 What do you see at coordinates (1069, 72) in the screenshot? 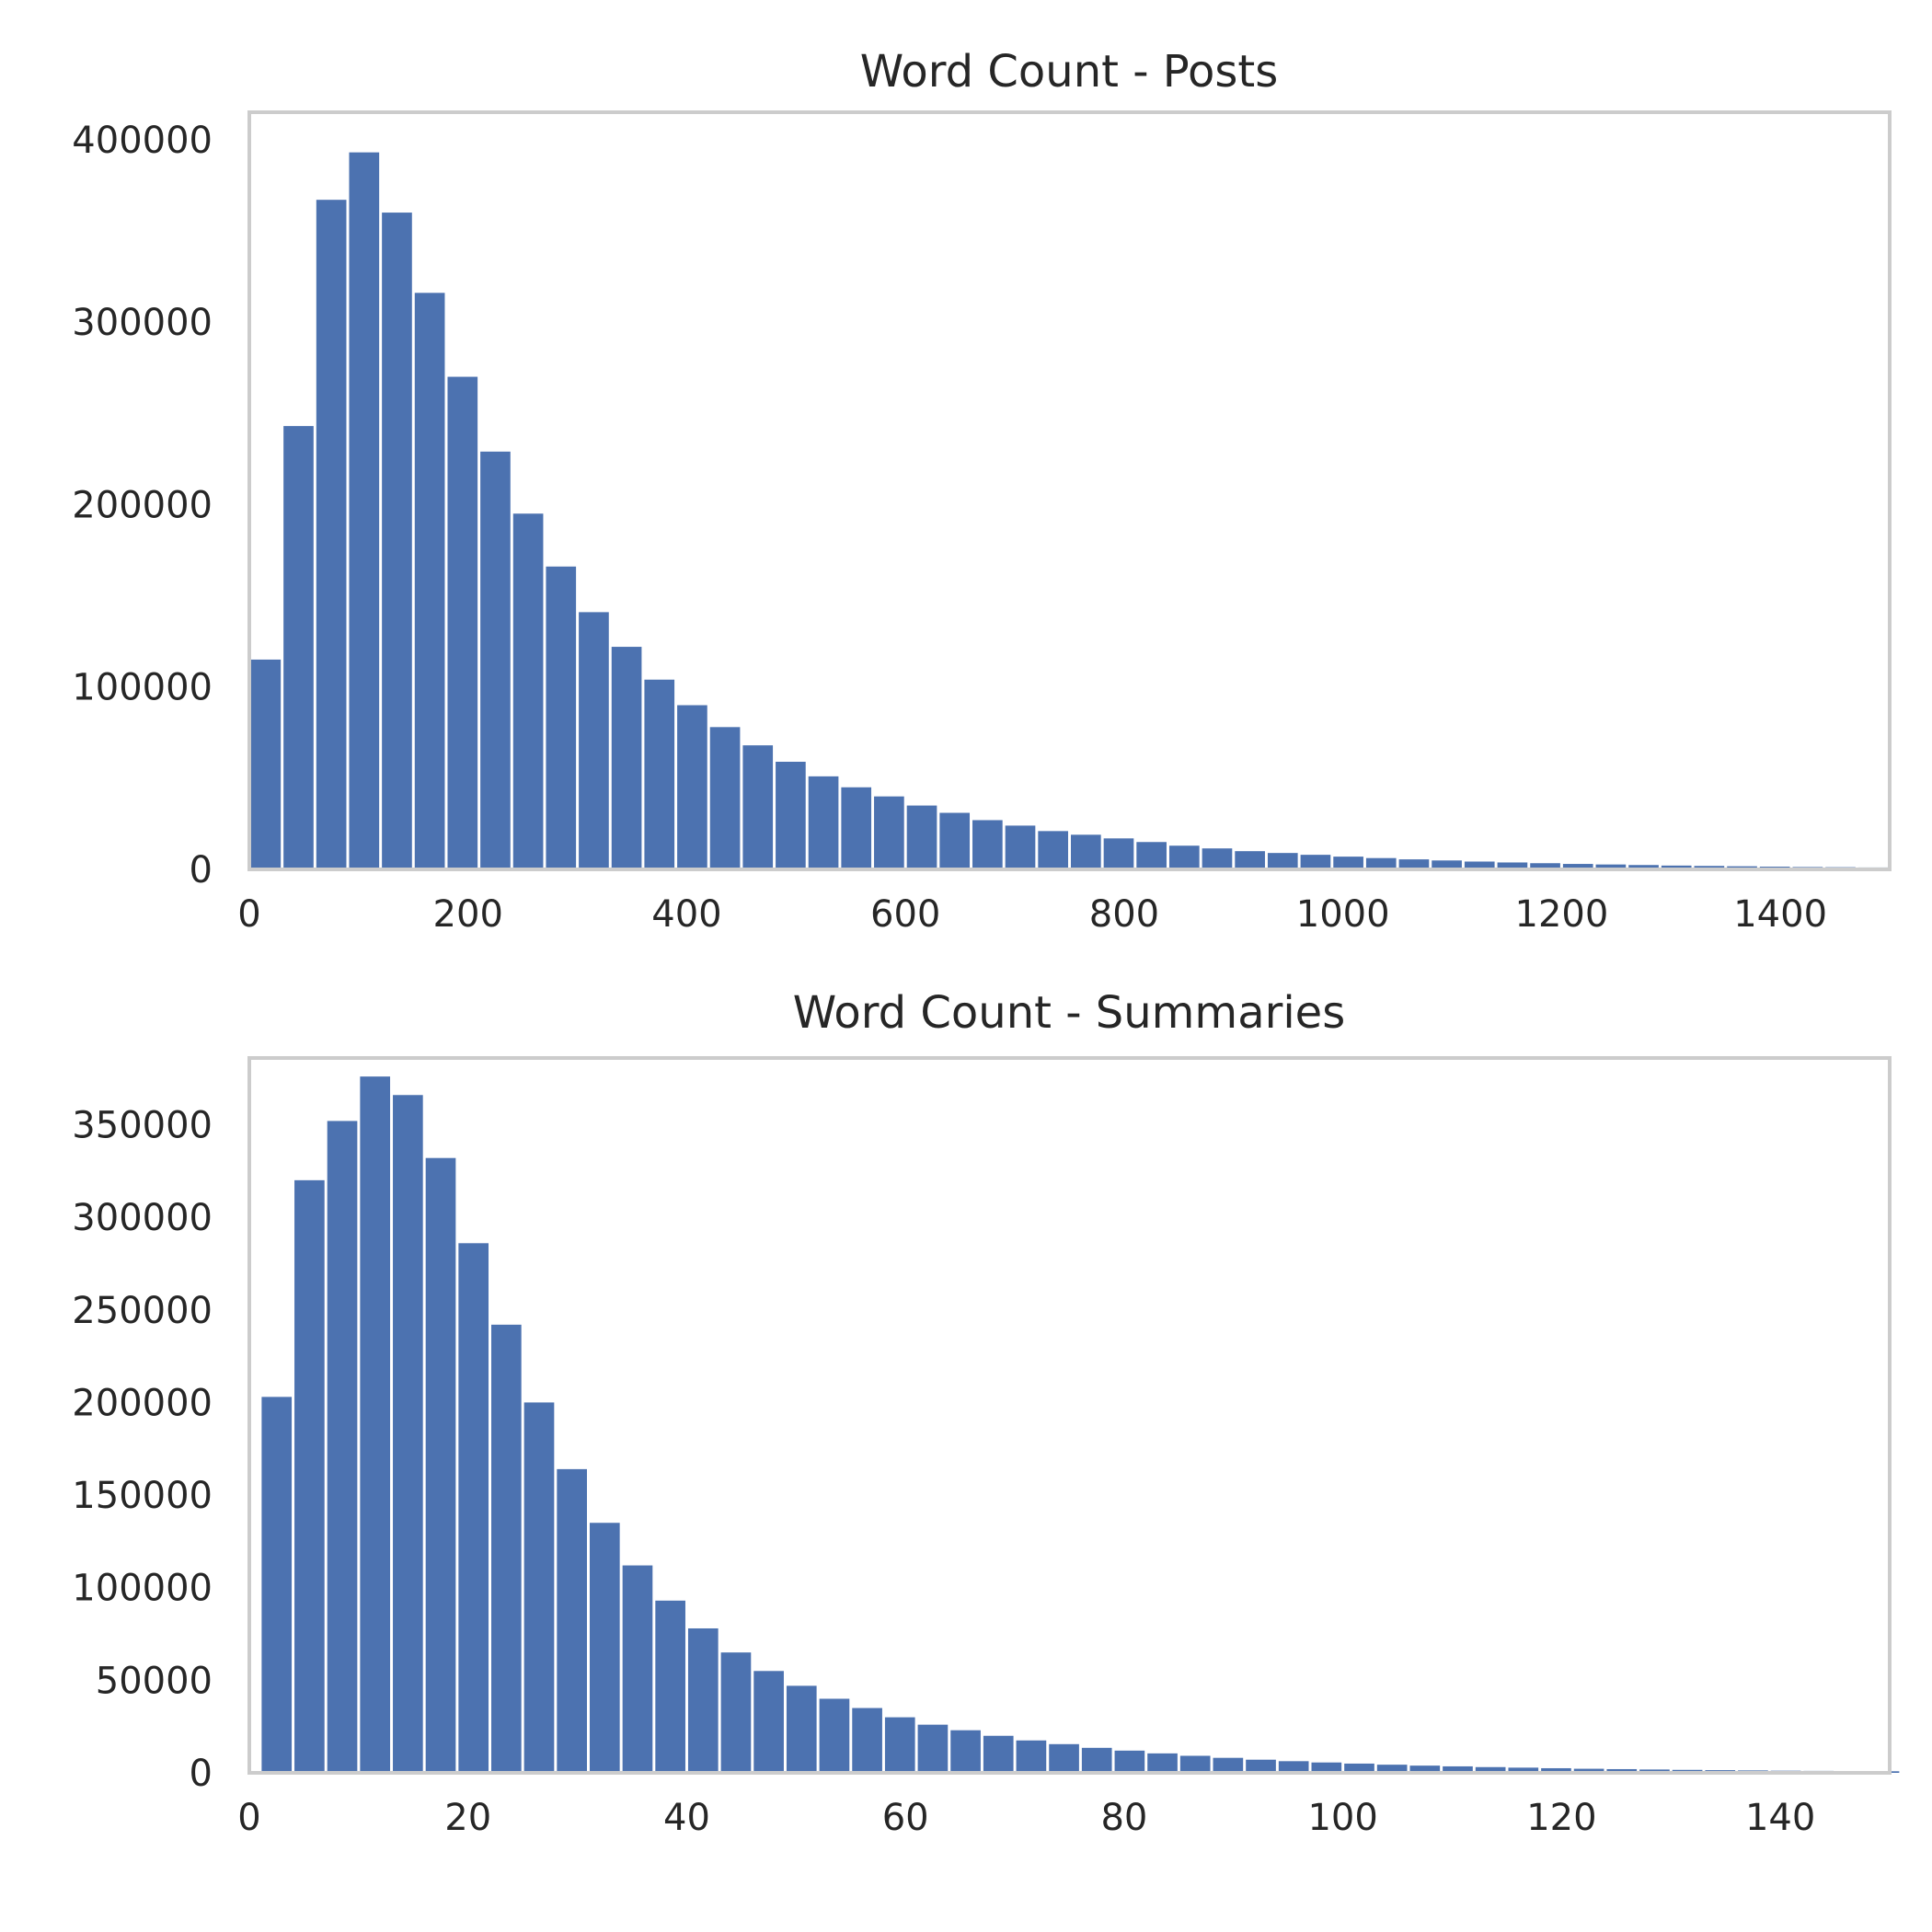
I see `chart-title: Word Count - Posts` at bounding box center [1069, 72].